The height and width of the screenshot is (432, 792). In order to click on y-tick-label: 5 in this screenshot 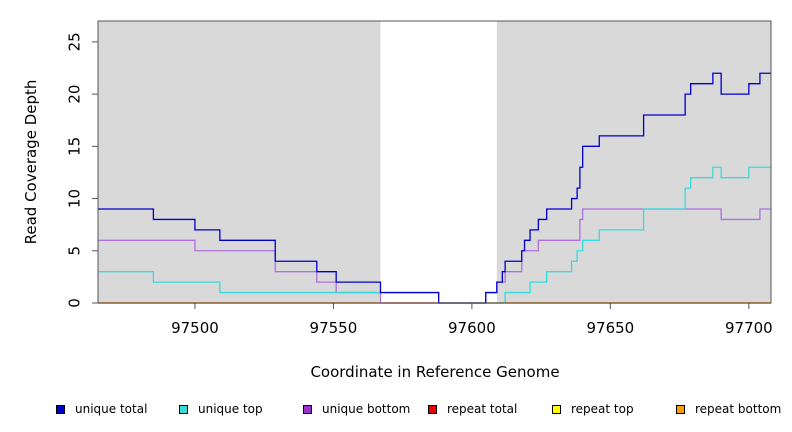, I will do `click(75, 251)`.